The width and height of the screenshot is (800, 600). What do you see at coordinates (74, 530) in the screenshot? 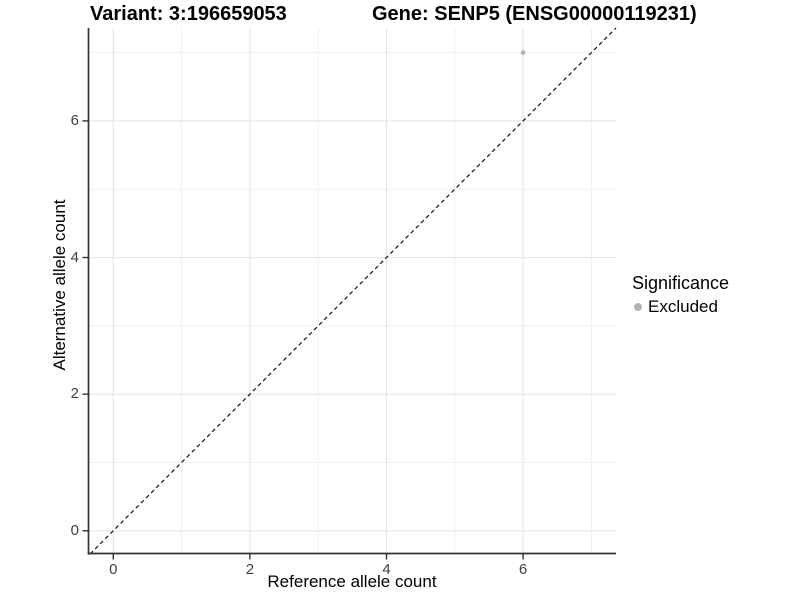
I see `y-tick-label: 0` at bounding box center [74, 530].